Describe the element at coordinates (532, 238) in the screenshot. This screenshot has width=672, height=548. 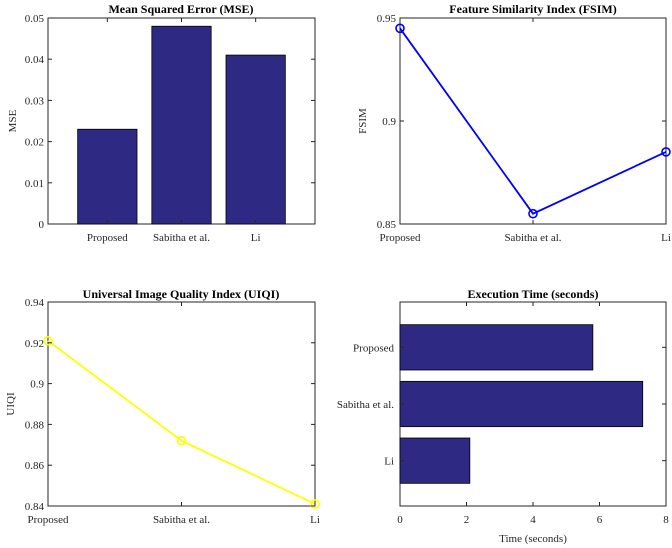
I see `fsim-x-tick-label: Sabitha et al.` at that location.